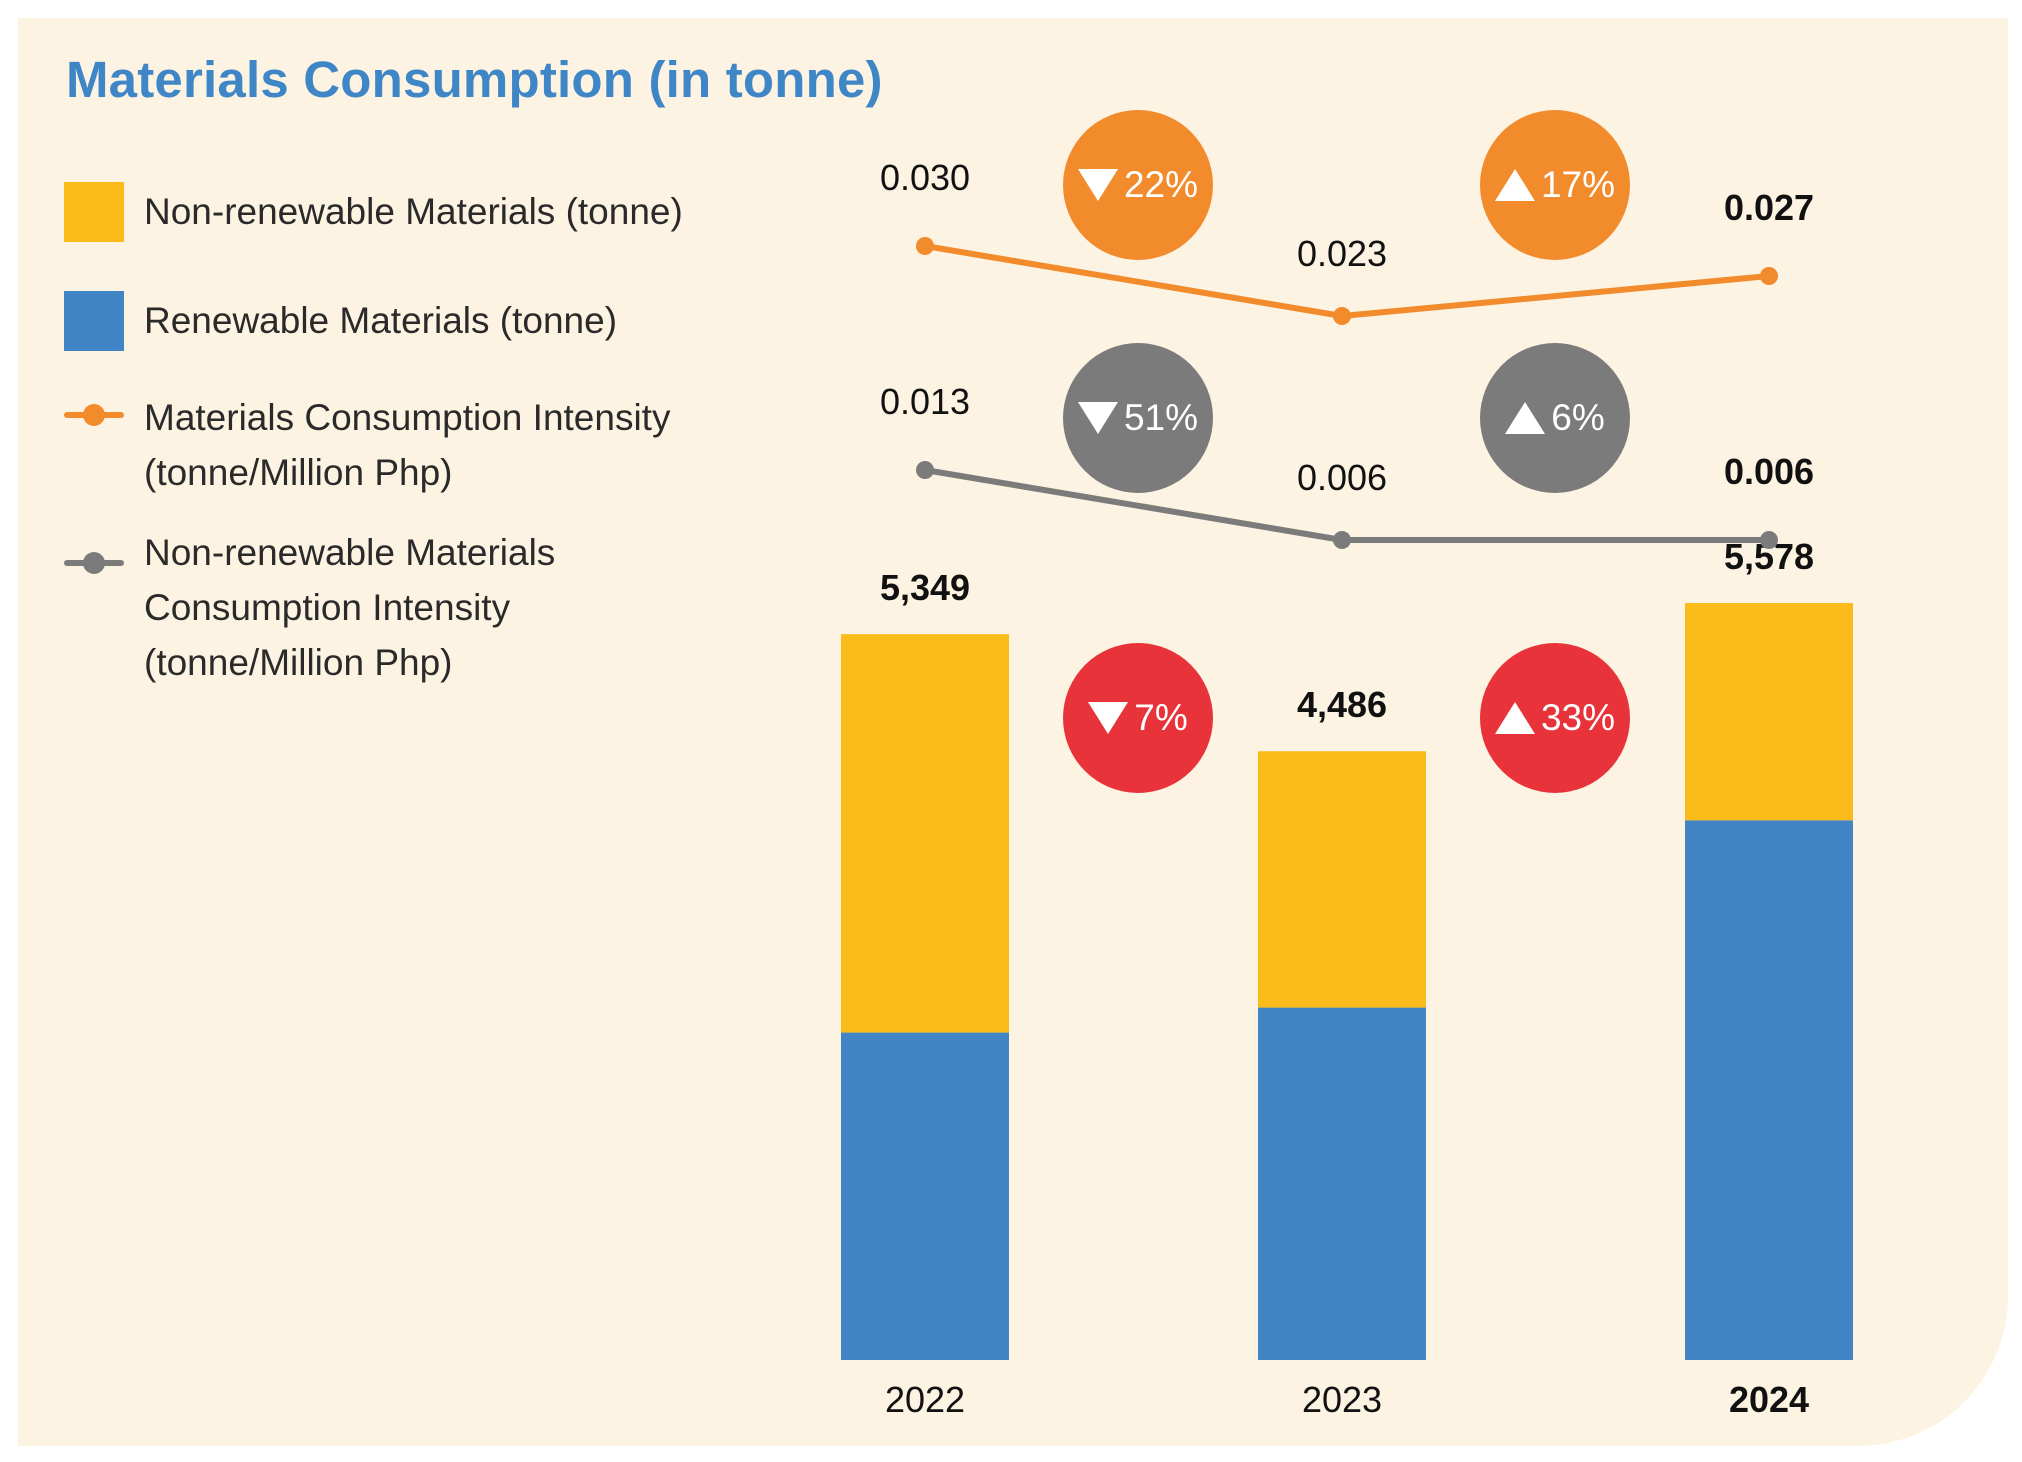 The image size is (2022, 1462). What do you see at coordinates (1578, 717) in the screenshot?
I see `change-badge-value: 33%` at bounding box center [1578, 717].